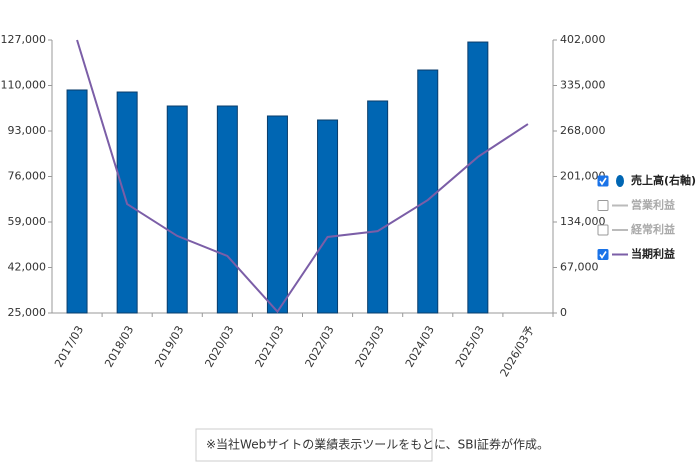 Image resolution: width=700 pixels, height=468 pixels. Describe the element at coordinates (377, 444) in the screenshot. I see `note: ※当社Webサイトの業績表示ツールをもとに、SBI証券が作成。` at that location.